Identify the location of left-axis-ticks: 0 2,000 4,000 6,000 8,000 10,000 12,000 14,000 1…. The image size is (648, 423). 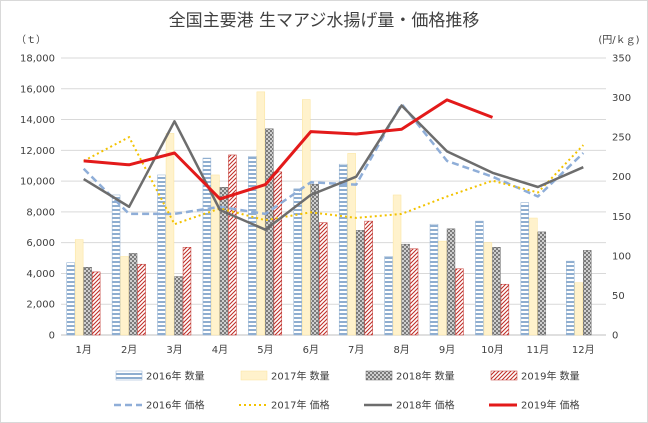
(37, 198).